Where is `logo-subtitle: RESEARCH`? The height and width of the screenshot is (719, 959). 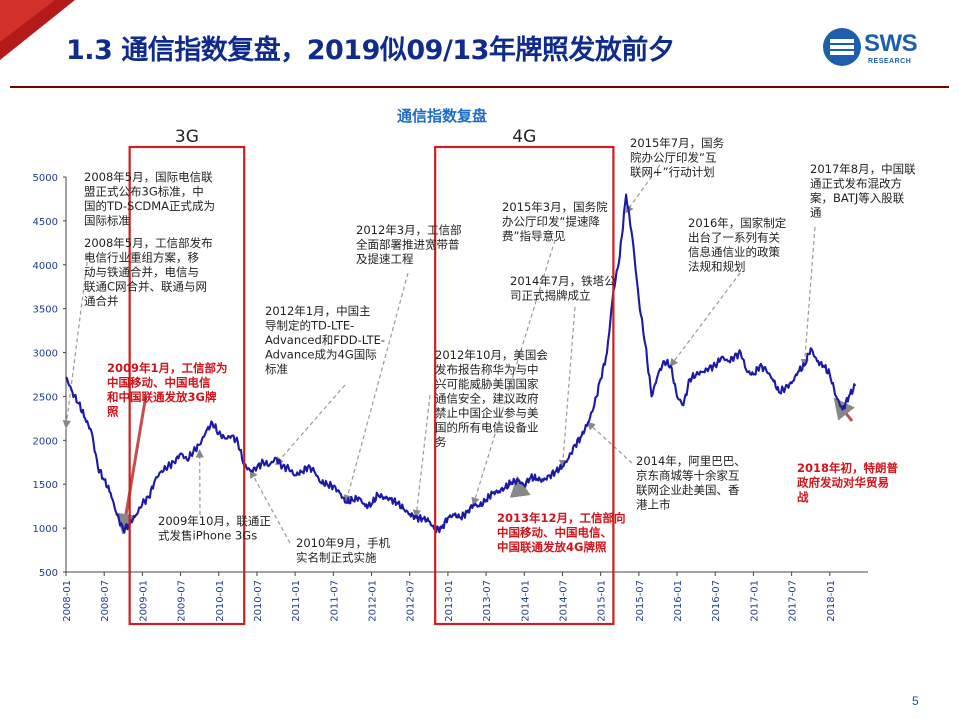 logo-subtitle: RESEARCH is located at coordinates (890, 61).